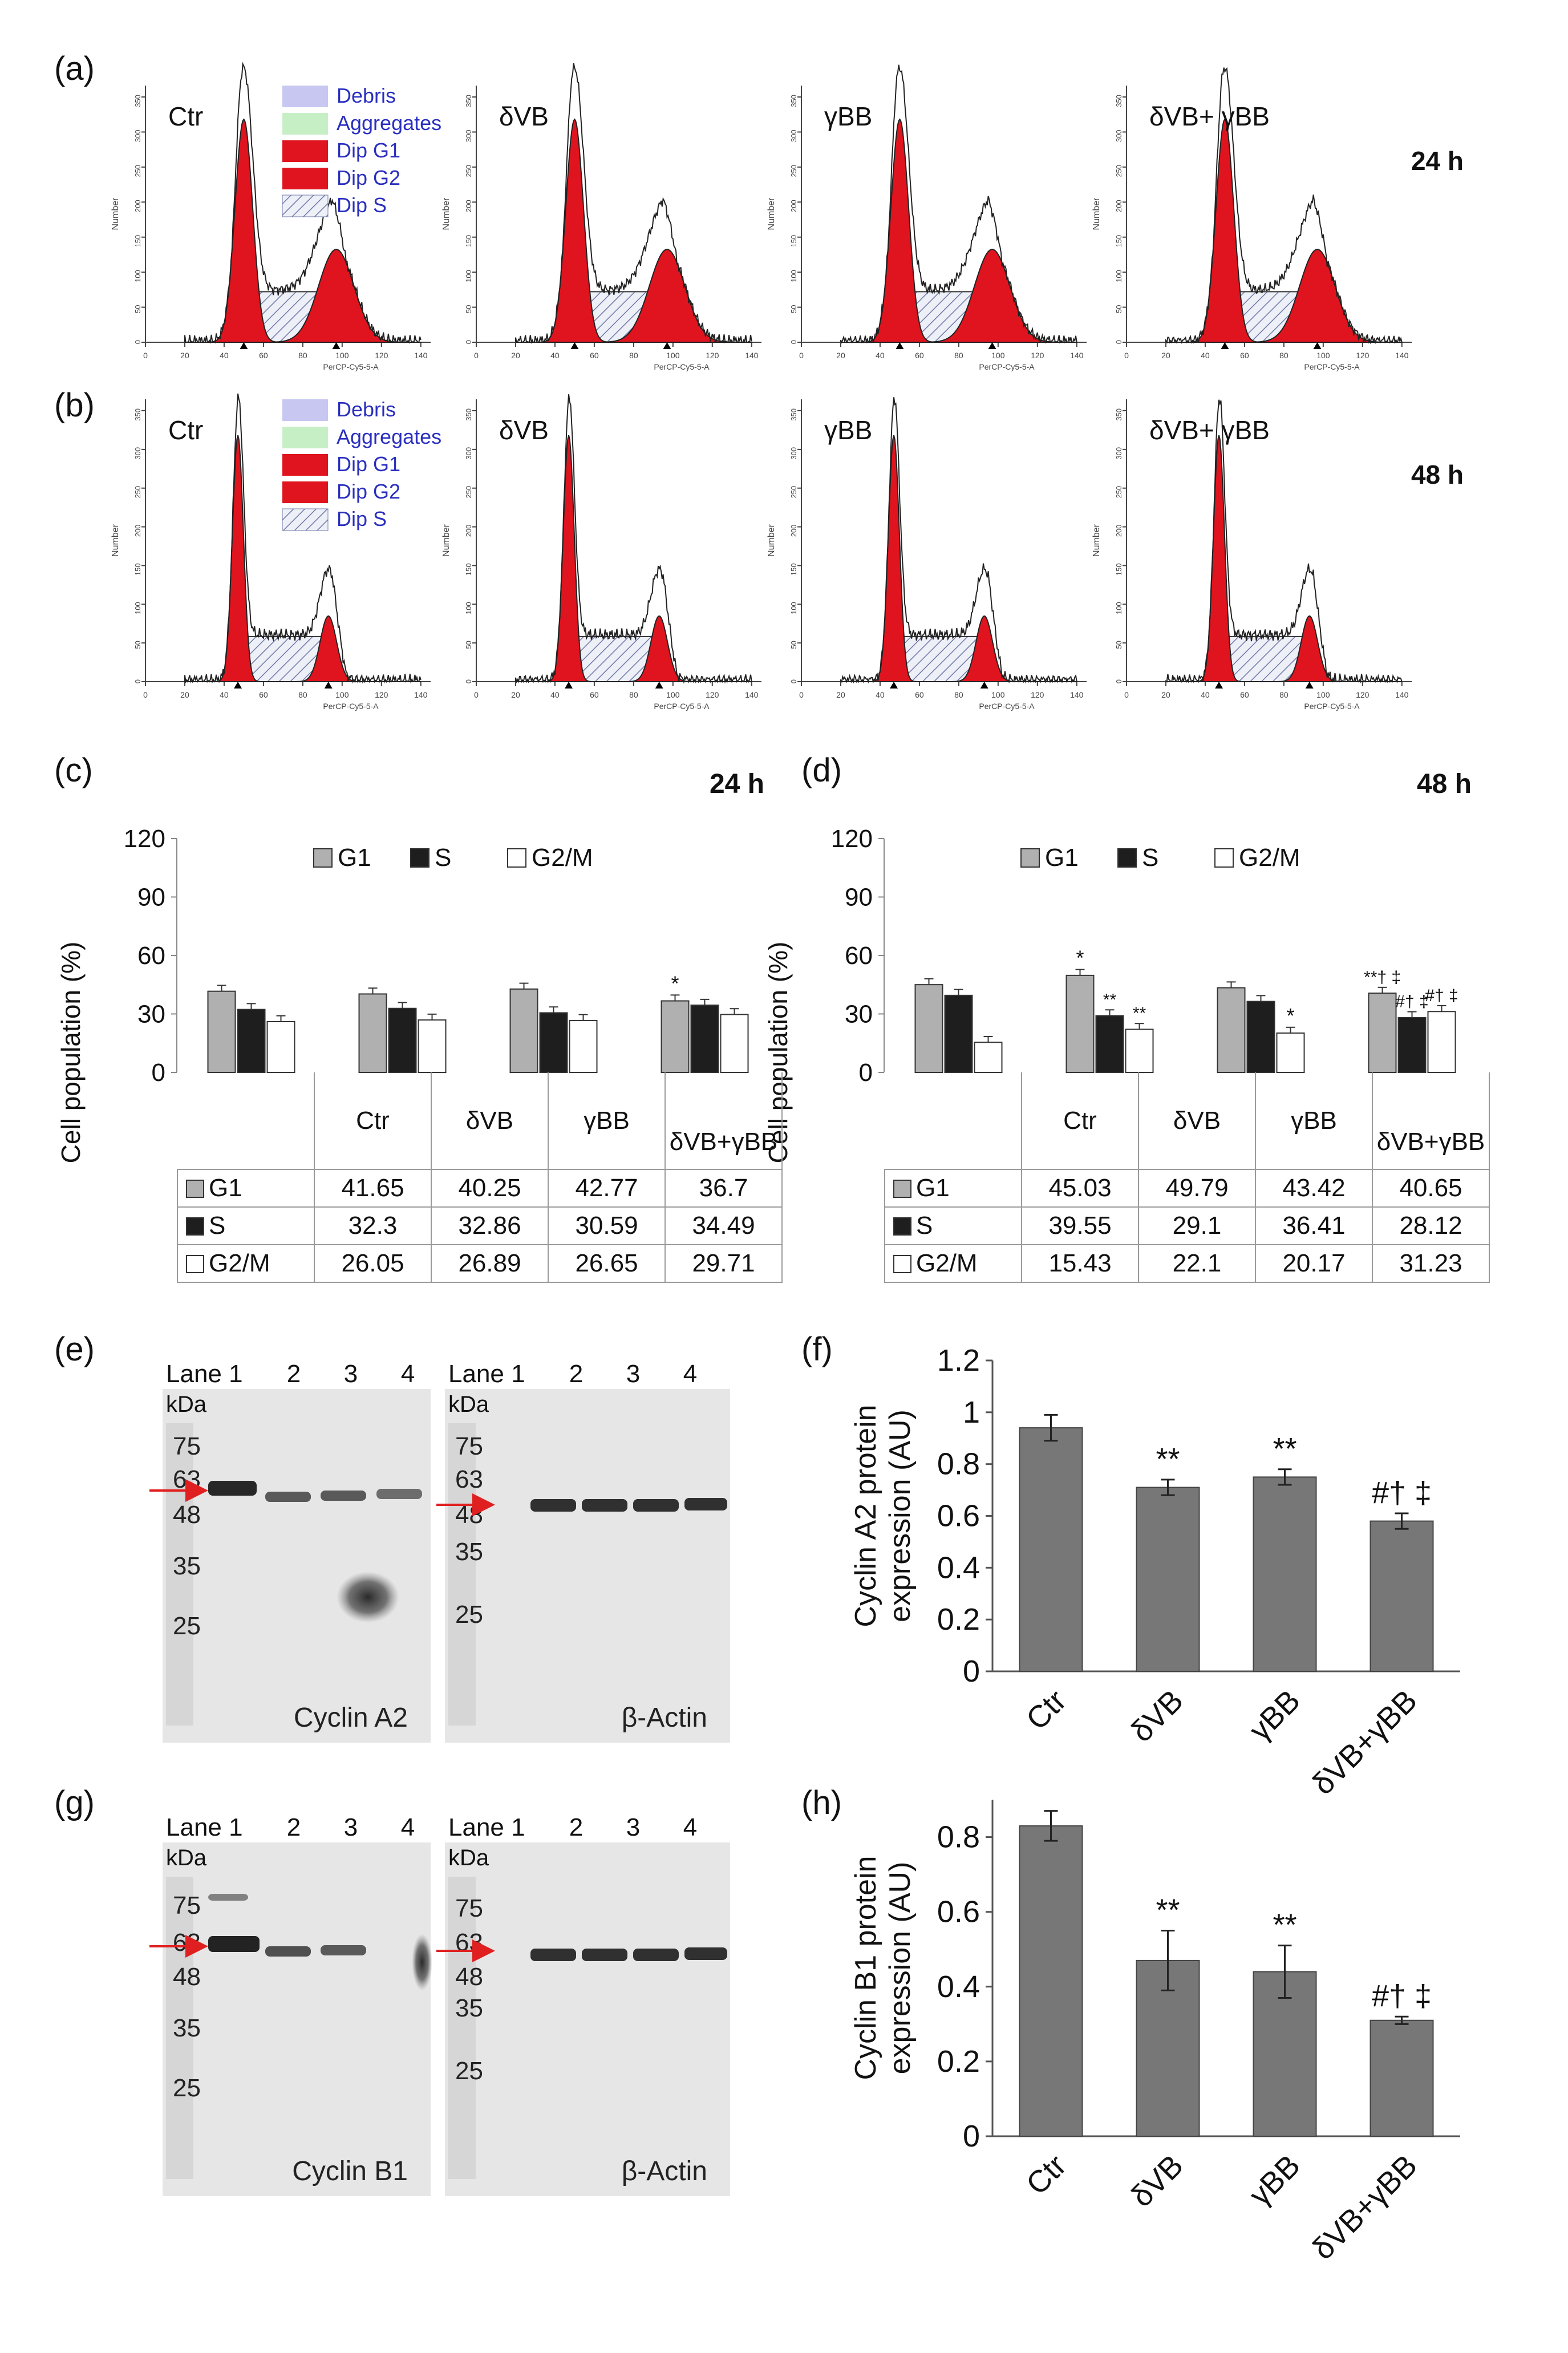 This screenshot has width=1568, height=2353. Describe the element at coordinates (848, 430) in the screenshot. I see `histogram-title: γBB` at that location.